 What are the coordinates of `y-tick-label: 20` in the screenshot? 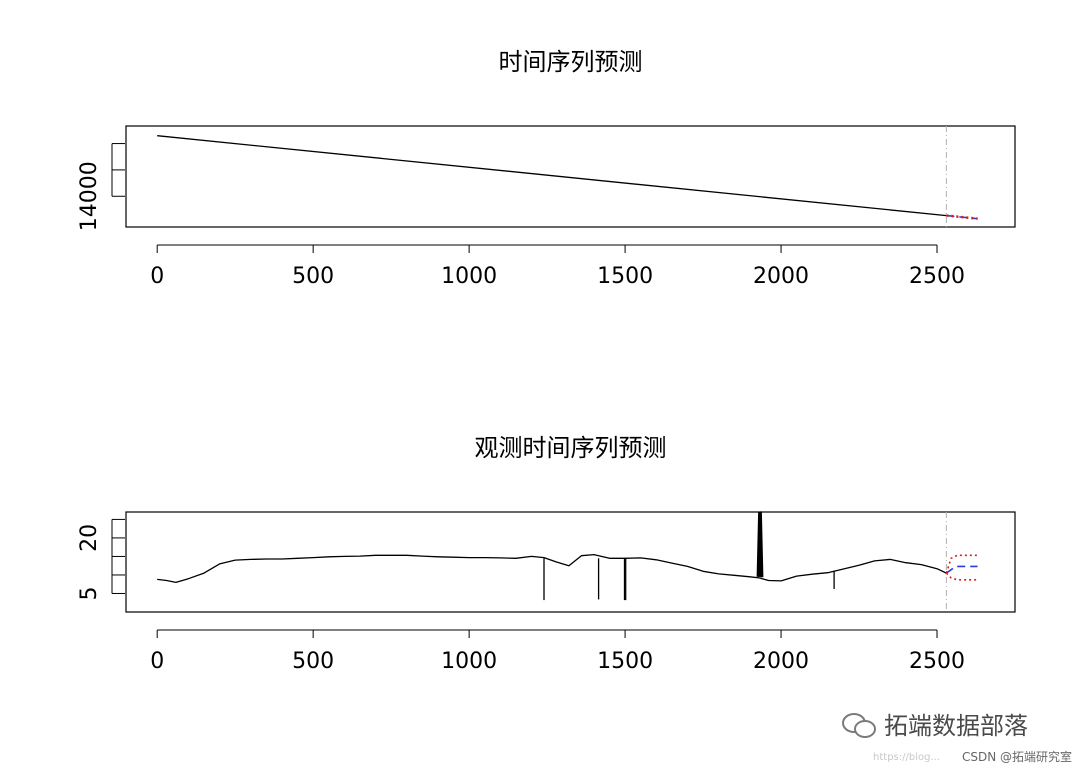 It's located at (89, 538).